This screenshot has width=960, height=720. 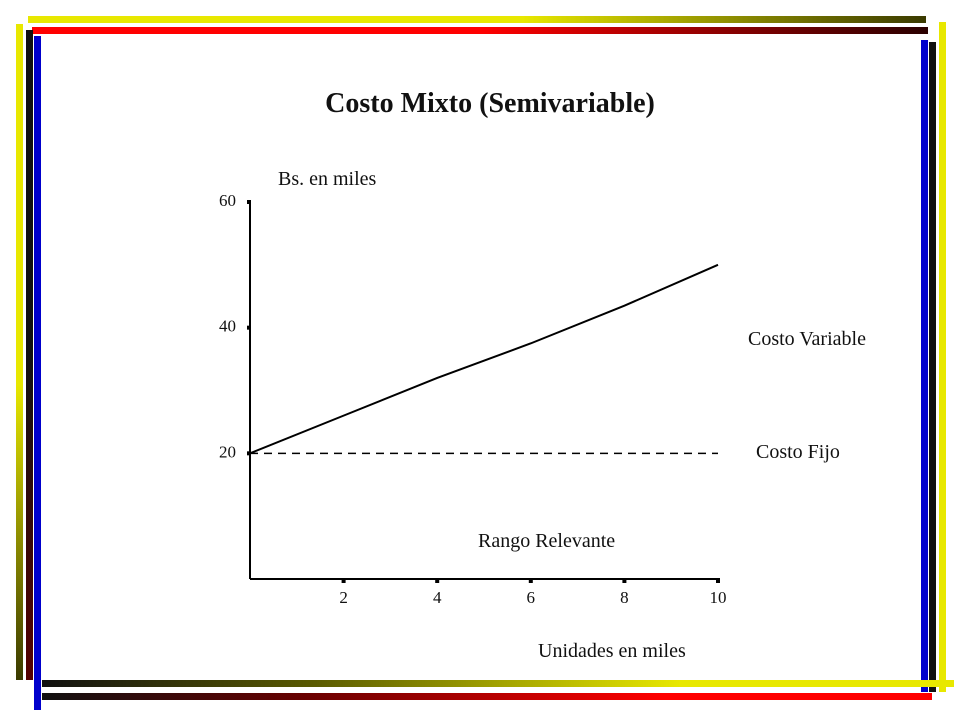 What do you see at coordinates (490, 103) in the screenshot?
I see `chart-title: Costo Mixto (Semivariable)` at bounding box center [490, 103].